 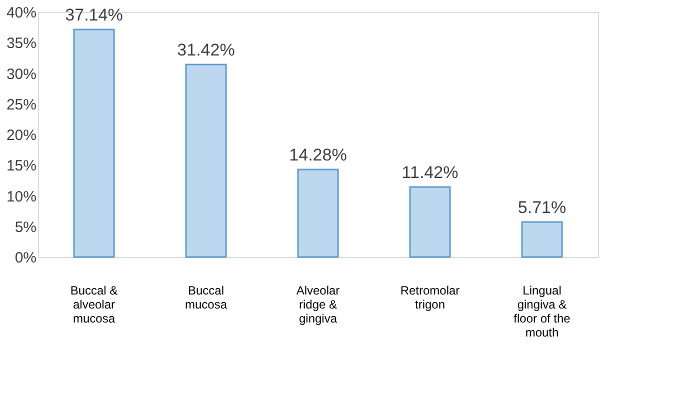 I want to click on y-tick-label: 10%, so click(x=21, y=197).